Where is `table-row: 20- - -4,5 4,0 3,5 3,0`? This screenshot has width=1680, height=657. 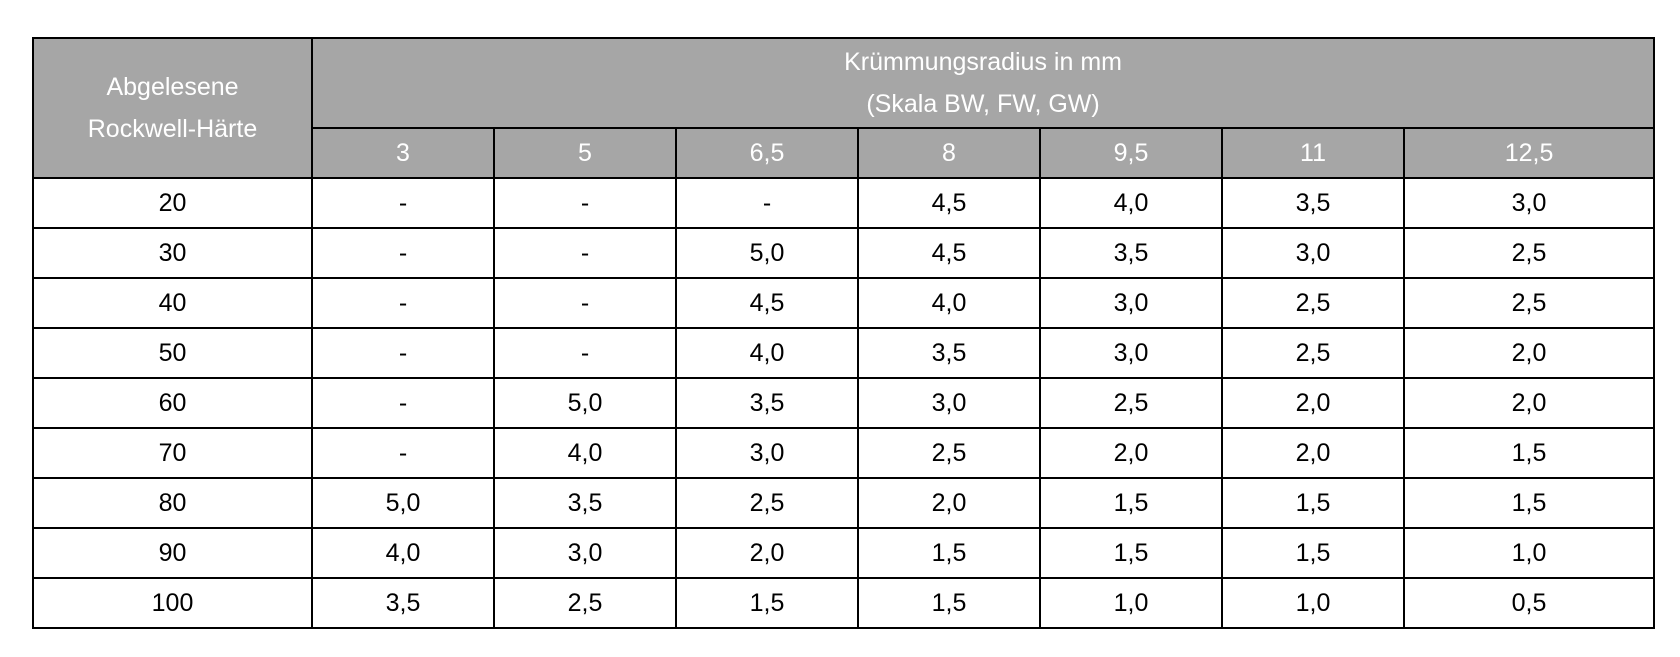 table-row: 20- - -4,5 4,0 3,5 3,0 is located at coordinates (844, 203).